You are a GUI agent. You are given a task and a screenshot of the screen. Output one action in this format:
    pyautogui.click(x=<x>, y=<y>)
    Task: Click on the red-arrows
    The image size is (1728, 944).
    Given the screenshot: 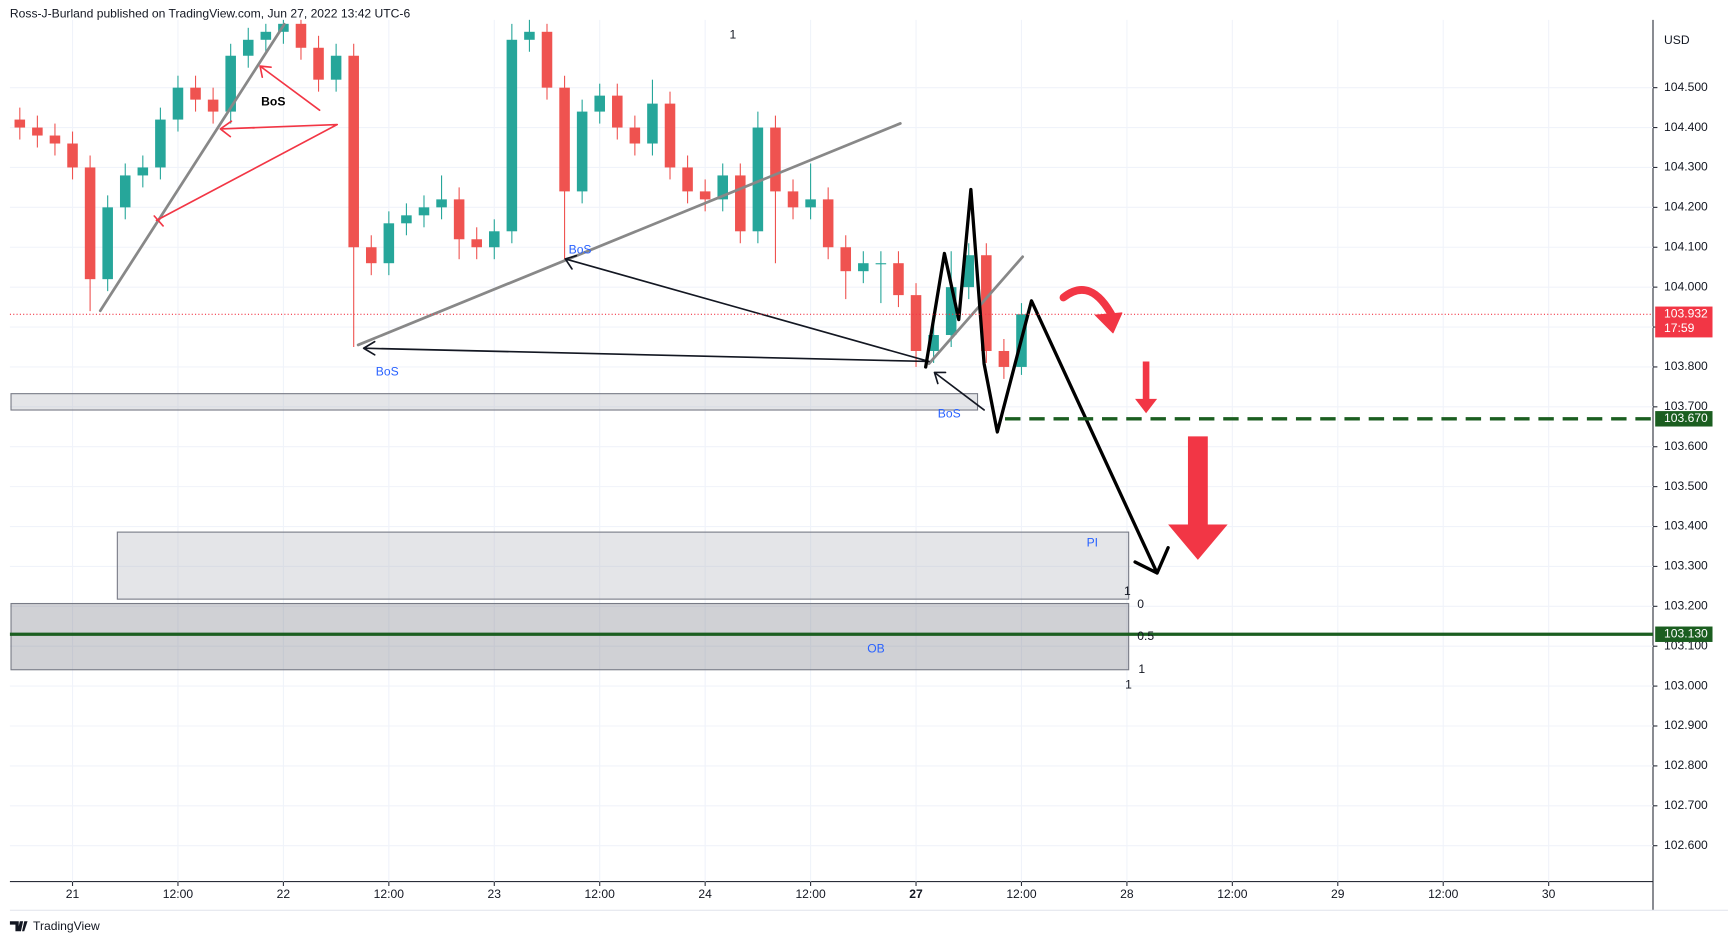 What is the action you would take?
    pyautogui.click(x=246, y=146)
    